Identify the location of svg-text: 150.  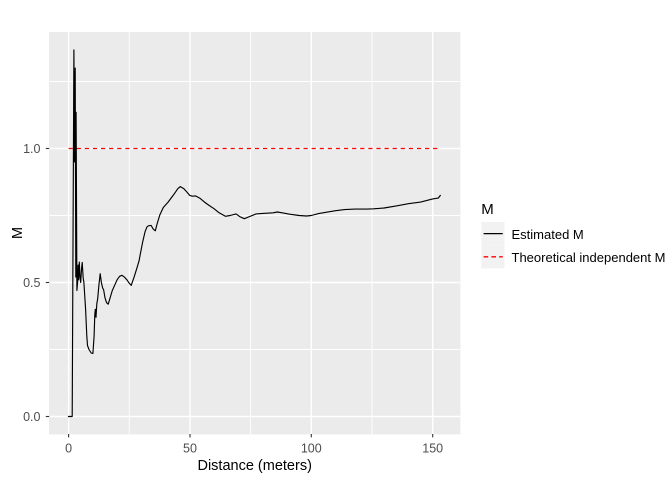
(432, 449).